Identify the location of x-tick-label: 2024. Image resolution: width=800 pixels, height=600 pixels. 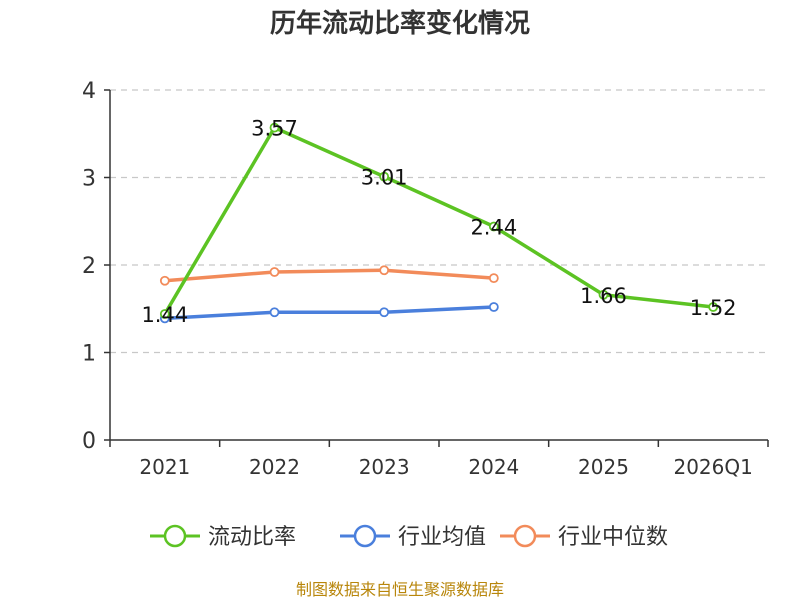
(493, 467).